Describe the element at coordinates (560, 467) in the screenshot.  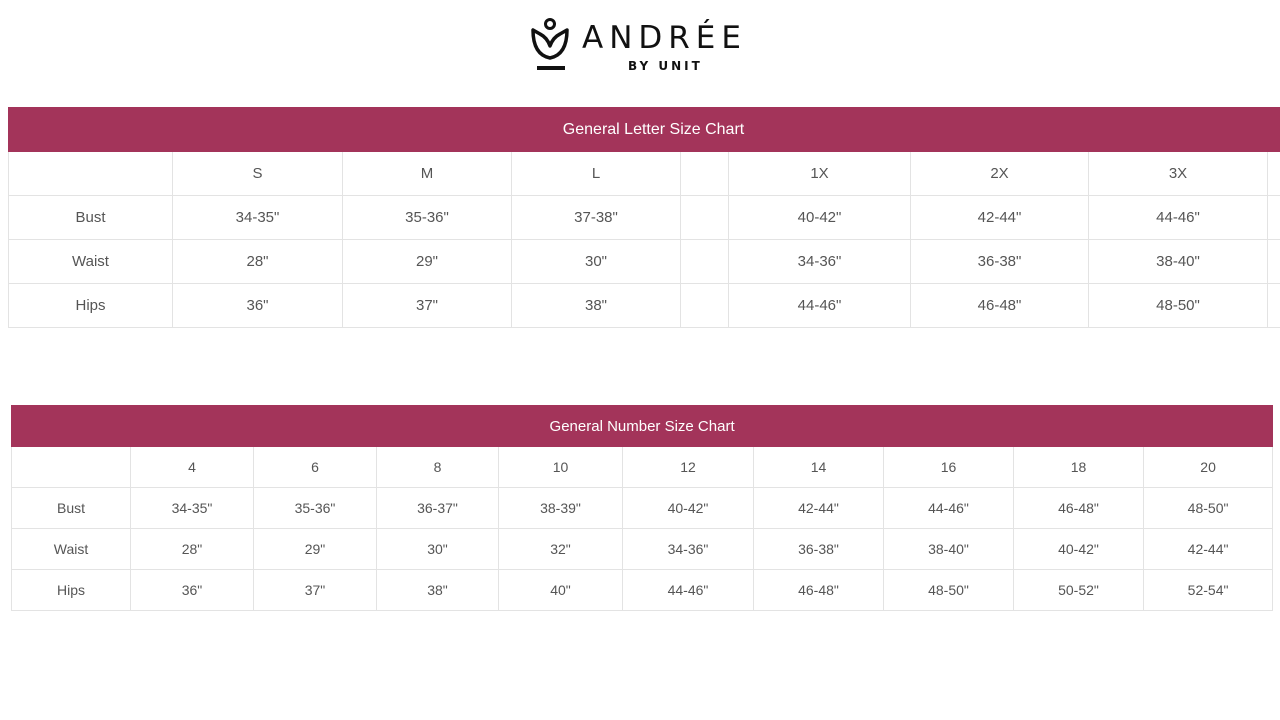
I see `column-header: 10` at that location.